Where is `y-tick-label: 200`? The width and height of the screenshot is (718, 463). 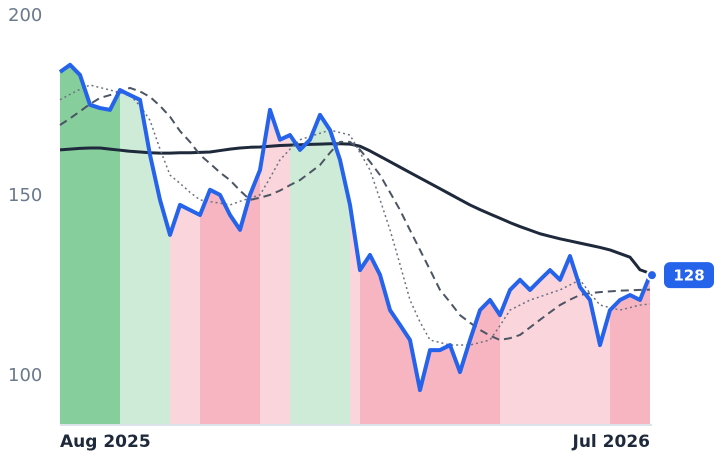
y-tick-label: 200 is located at coordinates (25, 15).